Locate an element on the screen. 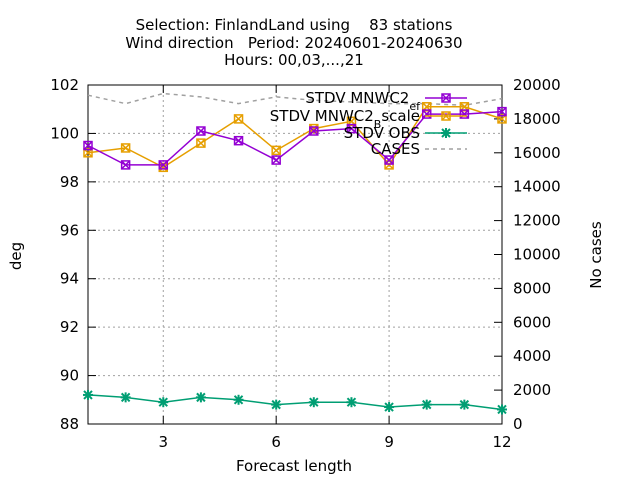 This screenshot has height=480, width=640. y-tick-label: 88 is located at coordinates (69, 424).